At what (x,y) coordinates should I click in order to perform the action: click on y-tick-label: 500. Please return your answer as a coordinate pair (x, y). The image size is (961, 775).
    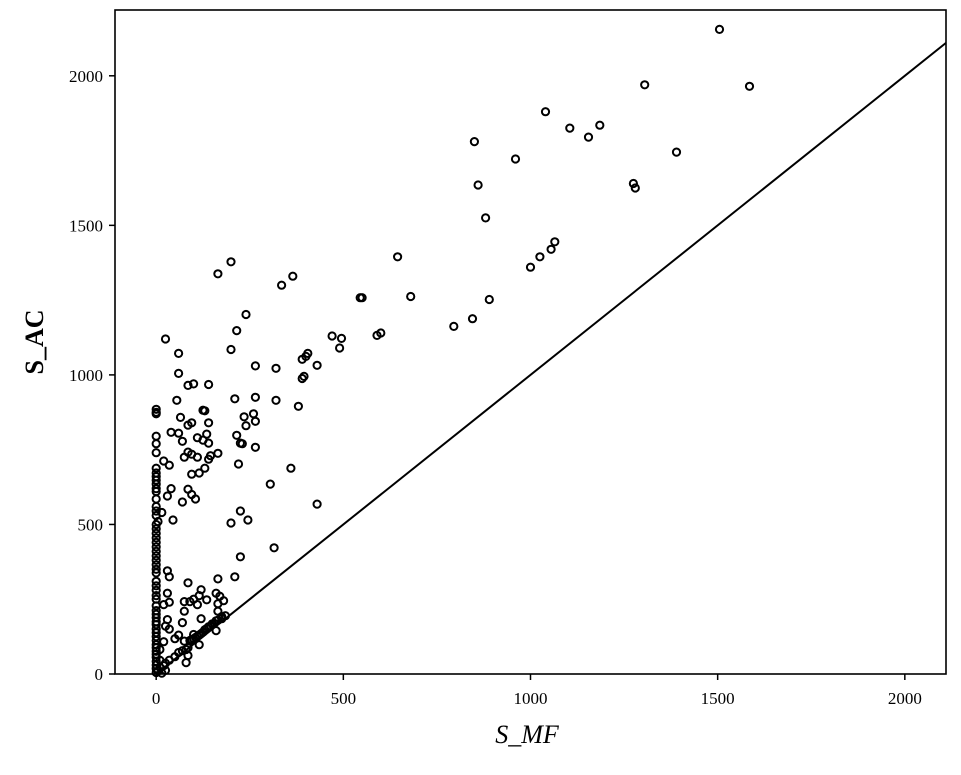
    Looking at the image, I should click on (91, 524).